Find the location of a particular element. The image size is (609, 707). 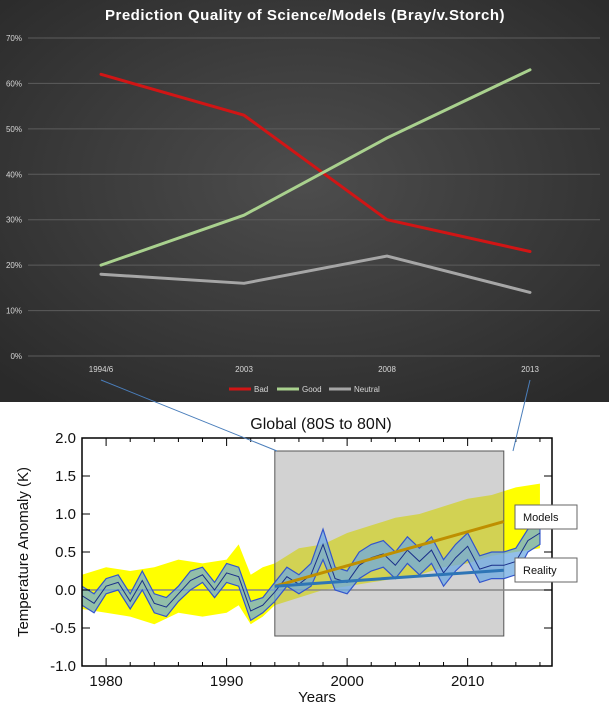

chart2-y-tick: 1.0 is located at coordinates (65, 514).